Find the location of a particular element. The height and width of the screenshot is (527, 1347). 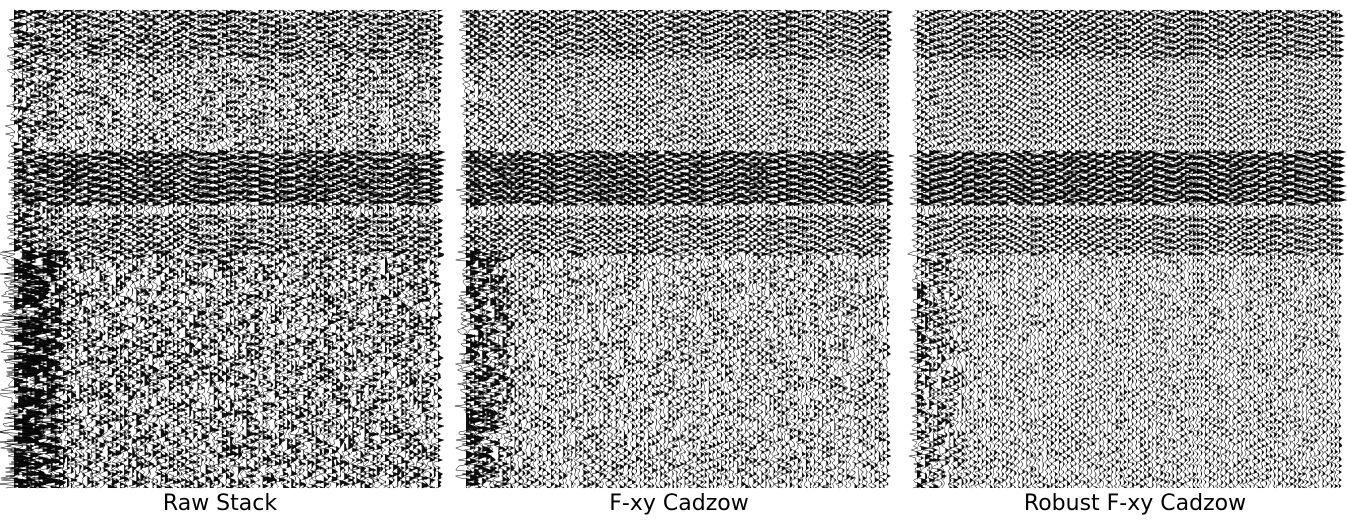

panel-caption: Robust F-xy Cadzow is located at coordinates (1135, 503).